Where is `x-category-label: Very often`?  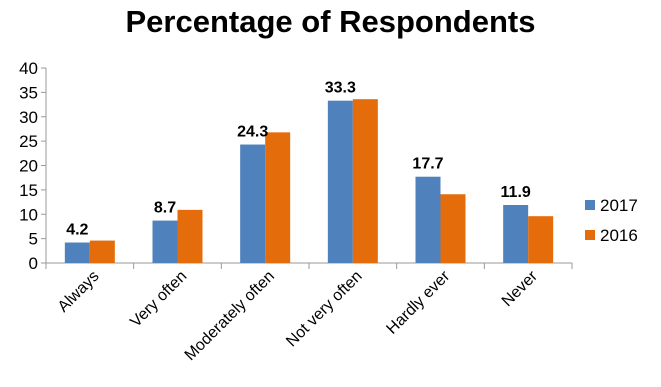
x-category-label: Very often is located at coordinates (158, 299).